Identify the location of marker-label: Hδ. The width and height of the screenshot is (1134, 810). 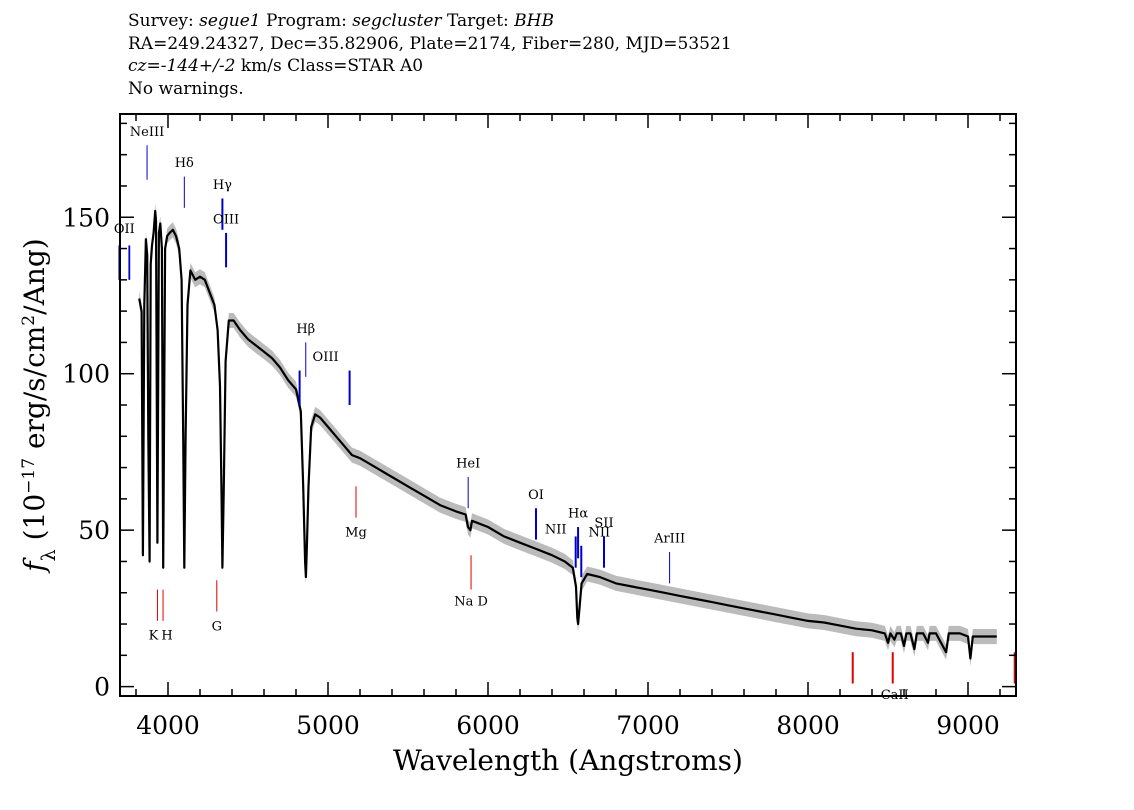
(184, 163).